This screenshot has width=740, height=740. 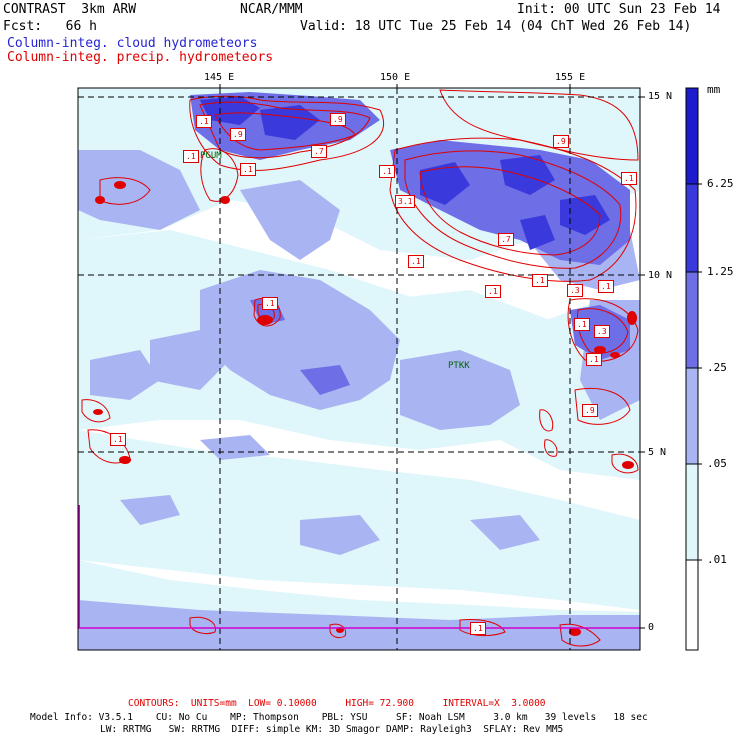 I want to click on lat-label: 0, so click(x=651, y=627).